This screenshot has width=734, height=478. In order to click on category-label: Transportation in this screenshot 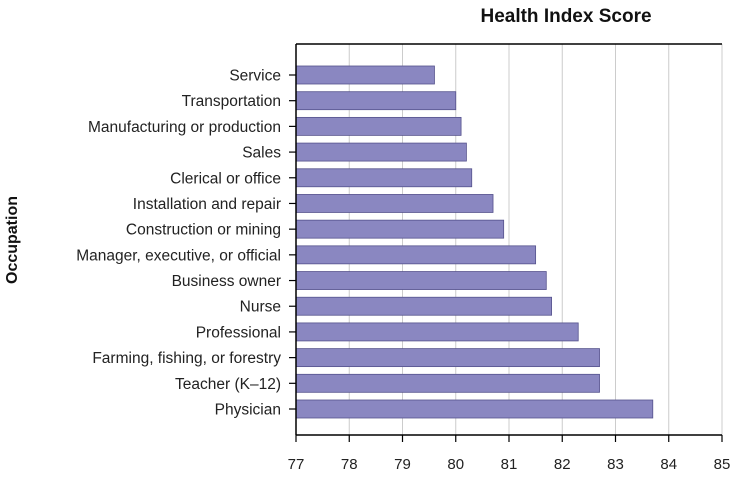, I will do `click(231, 101)`.